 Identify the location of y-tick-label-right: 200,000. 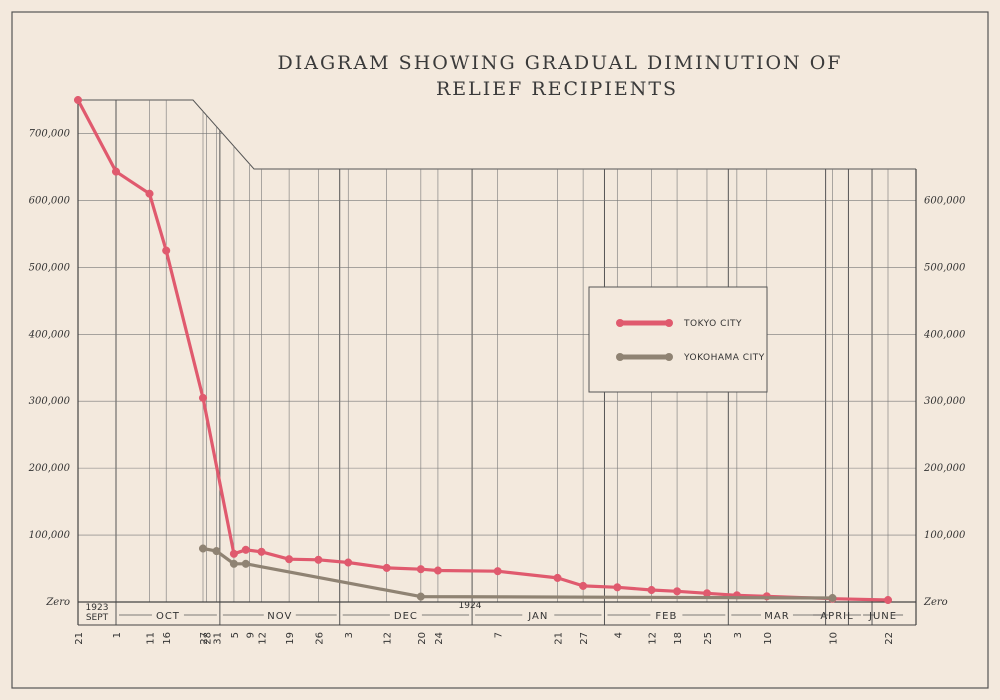
(944, 468).